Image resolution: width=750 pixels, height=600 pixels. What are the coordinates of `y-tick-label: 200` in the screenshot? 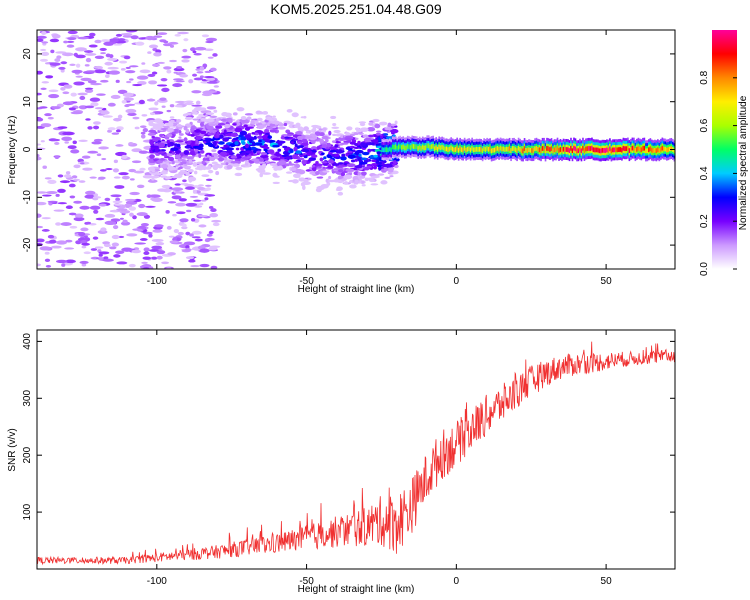 It's located at (27, 454).